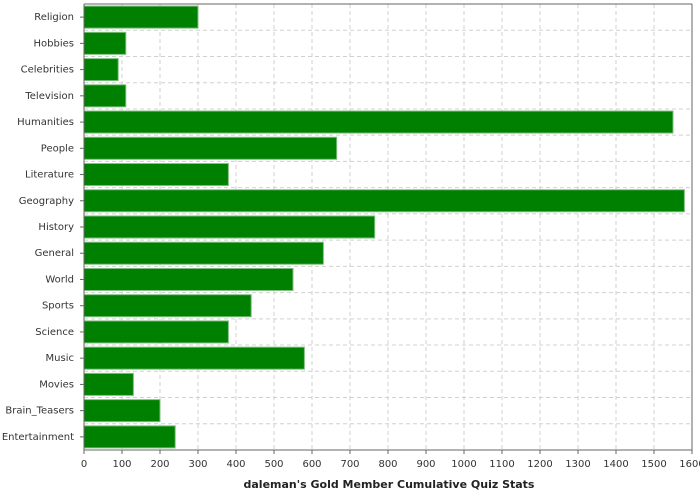 The image size is (700, 500). Describe the element at coordinates (47, 70) in the screenshot. I see `y-tick-label: Celebrities` at that location.